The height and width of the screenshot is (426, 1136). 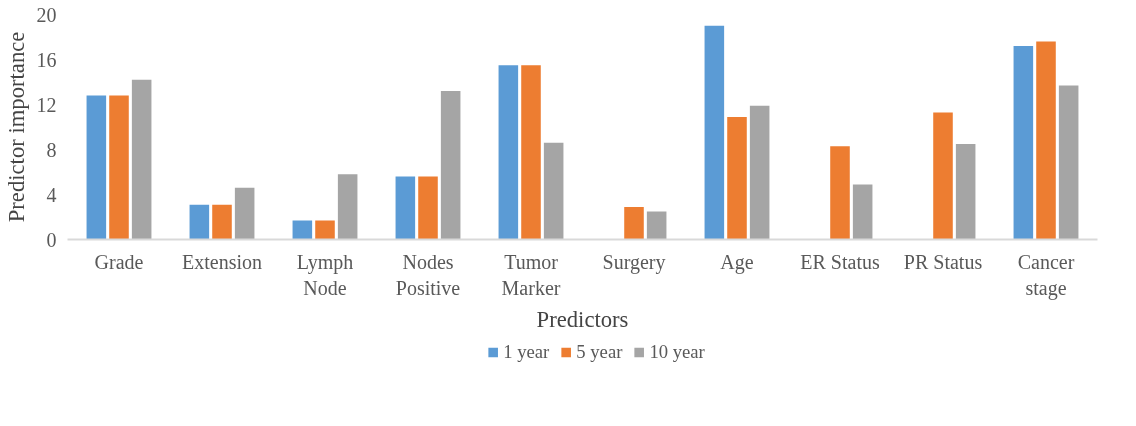 What do you see at coordinates (46, 14) in the screenshot?
I see `y-tick-label: 20` at bounding box center [46, 14].